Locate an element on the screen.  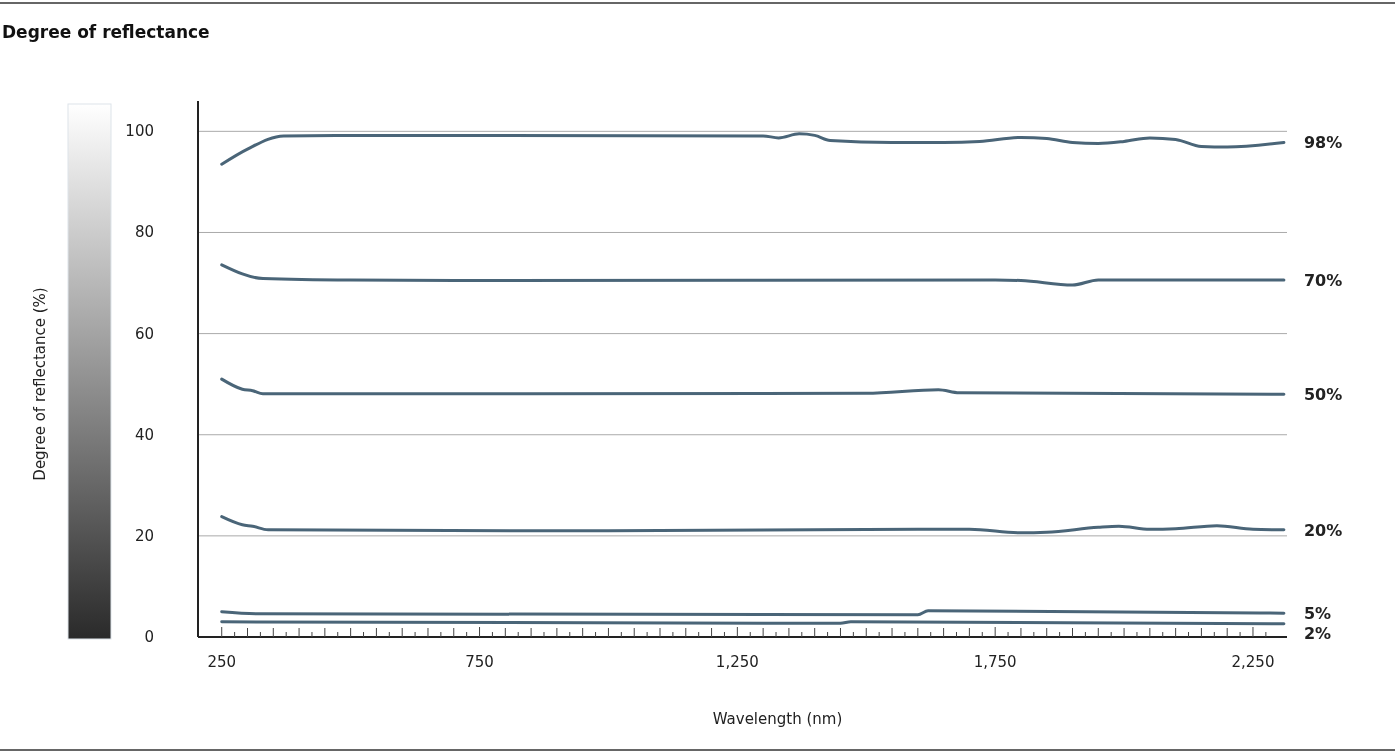
y-tick-label: 0 is located at coordinates (149, 637).